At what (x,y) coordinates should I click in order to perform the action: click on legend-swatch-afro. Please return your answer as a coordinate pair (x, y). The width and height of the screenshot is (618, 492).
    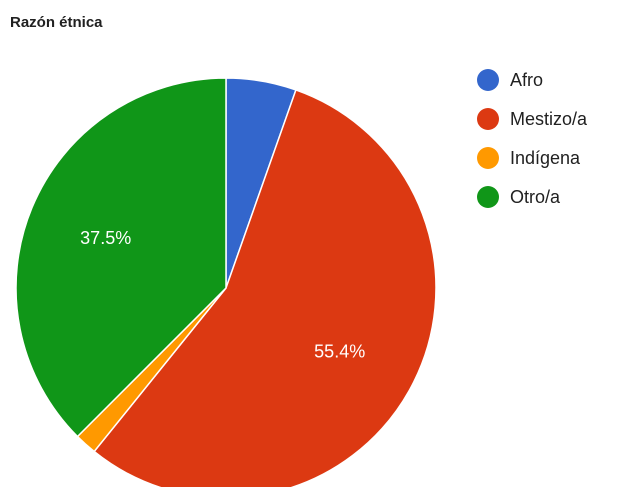
    Looking at the image, I should click on (488, 80).